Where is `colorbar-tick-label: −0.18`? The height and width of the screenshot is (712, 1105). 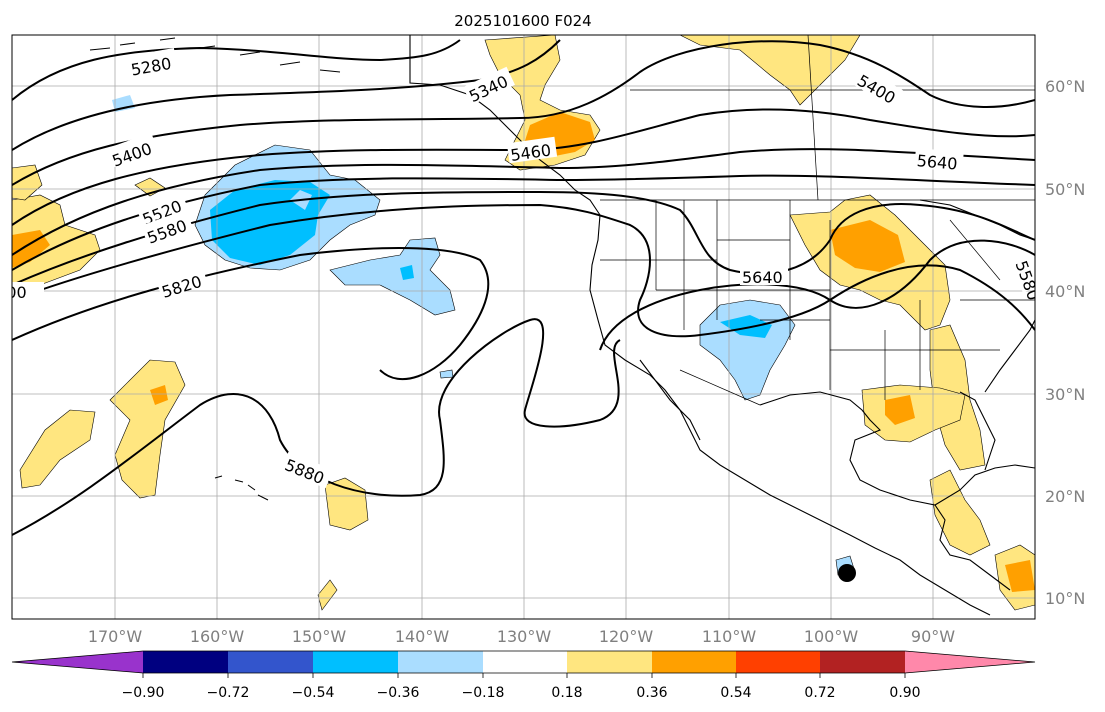 colorbar-tick-label: −0.18 is located at coordinates (483, 693).